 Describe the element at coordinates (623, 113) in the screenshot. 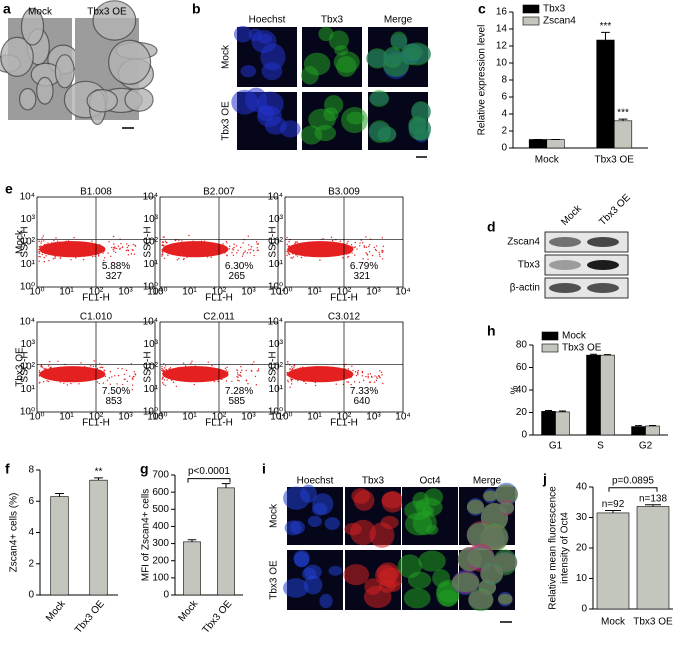

I see `bar-annotation: ***` at that location.